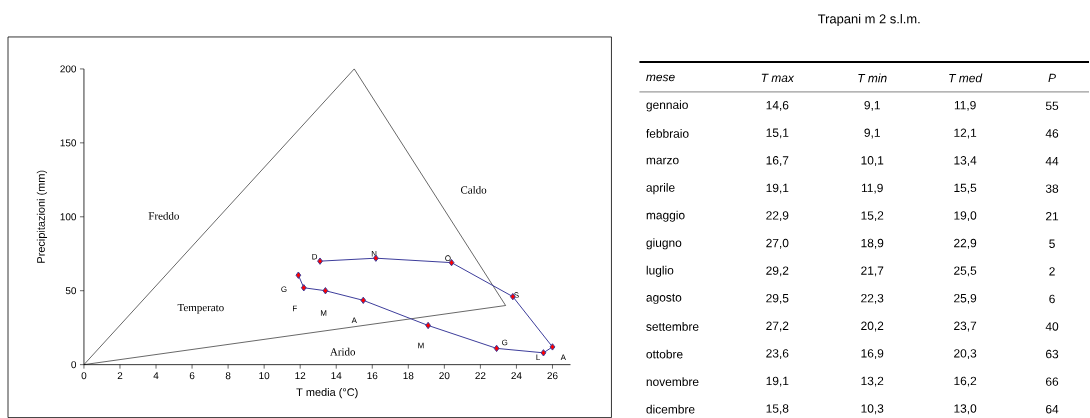 This screenshot has width=1090, height=418. I want to click on data-label: 29,5, so click(777, 298).